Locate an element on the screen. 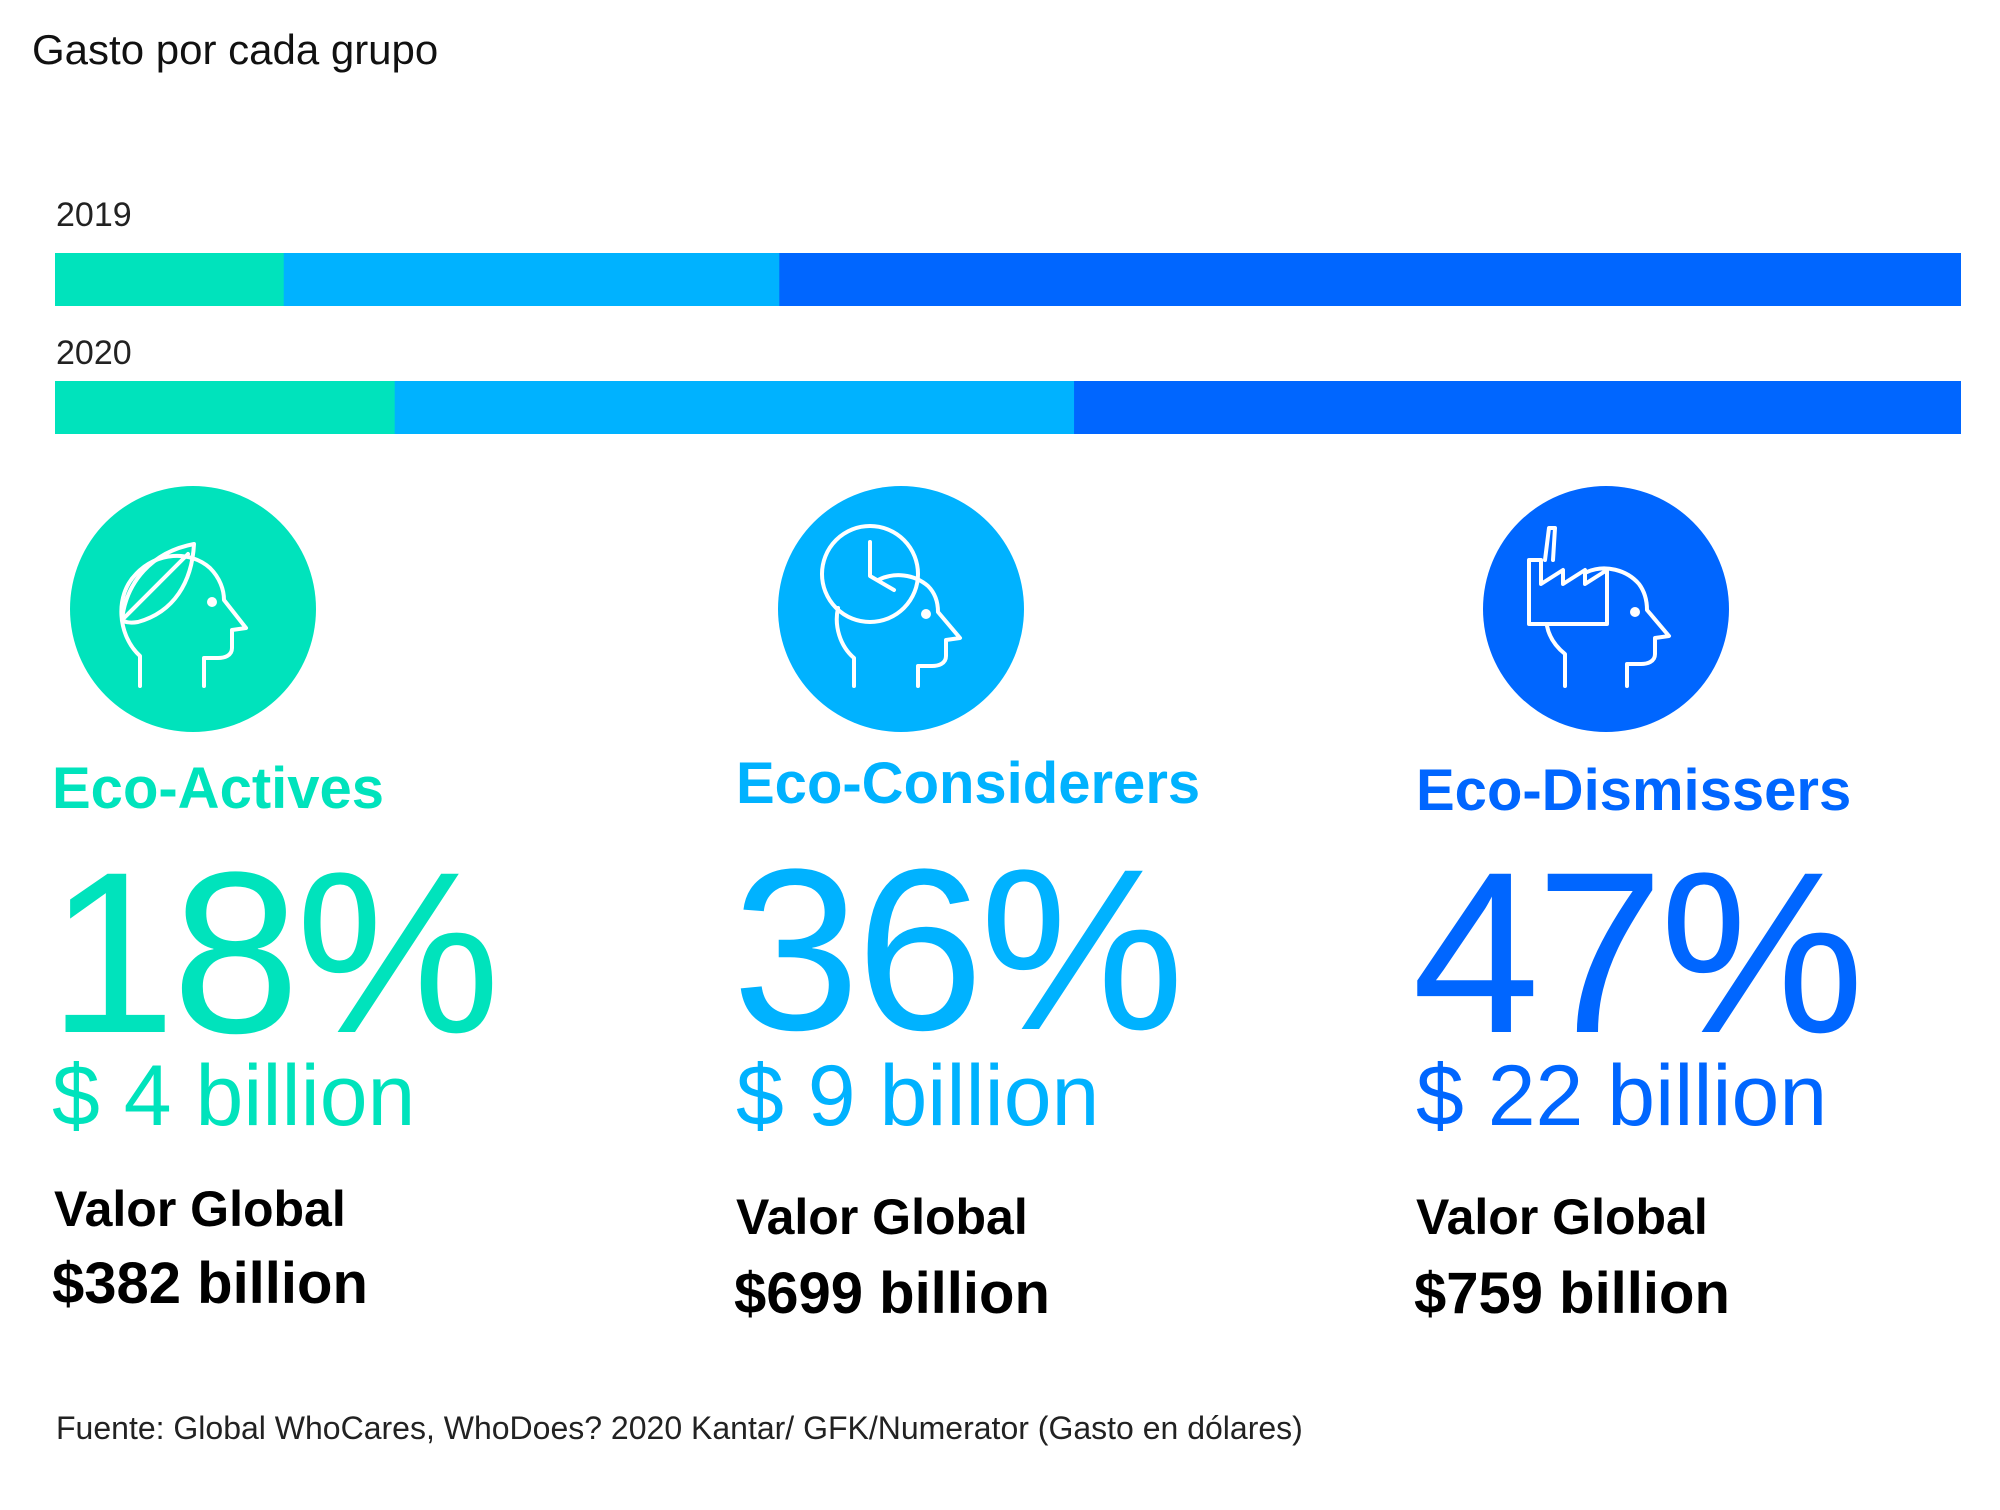 This screenshot has height=1510, width=2000. group-percent: 18% is located at coordinates (274, 952).